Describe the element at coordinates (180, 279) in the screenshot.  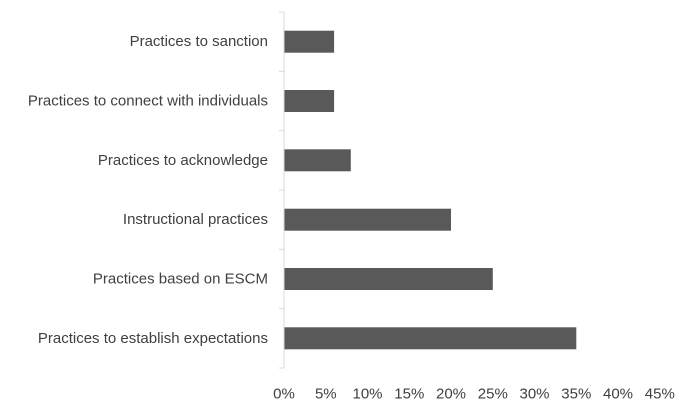
I see `category-label: Practices based on ESCM` at that location.